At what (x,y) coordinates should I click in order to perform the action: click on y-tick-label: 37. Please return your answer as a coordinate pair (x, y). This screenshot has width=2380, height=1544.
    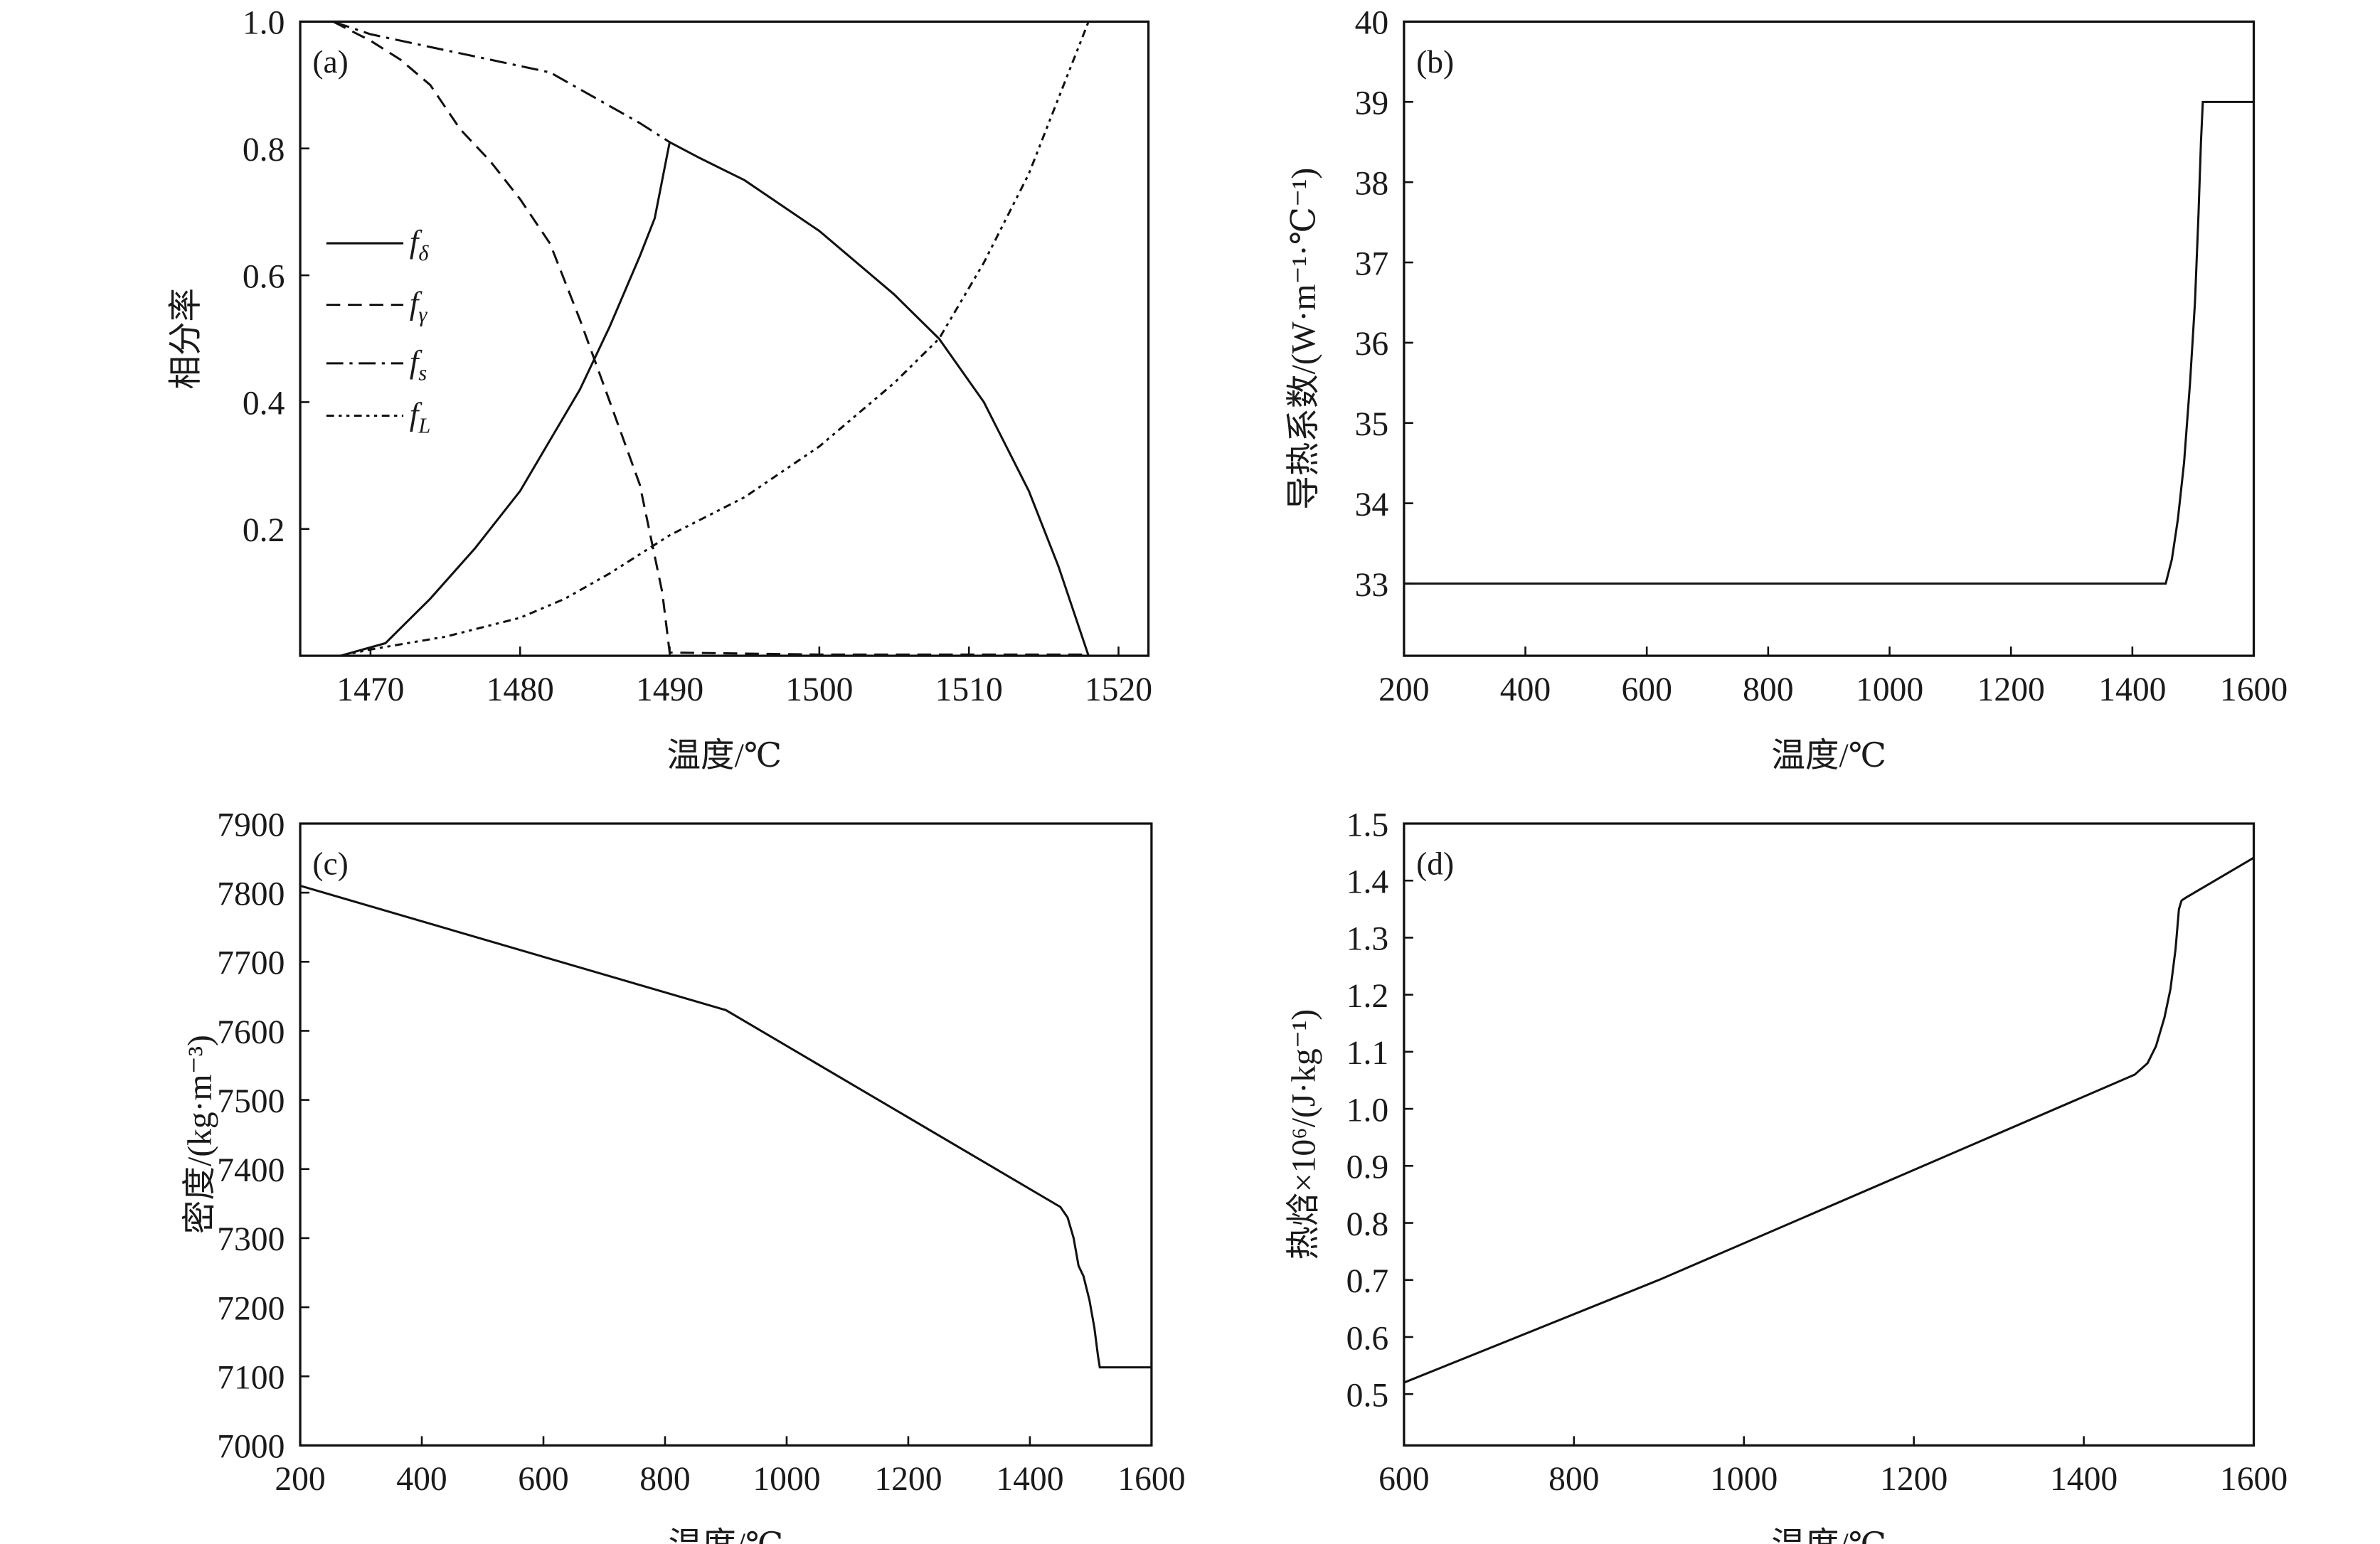
    Looking at the image, I should click on (1372, 264).